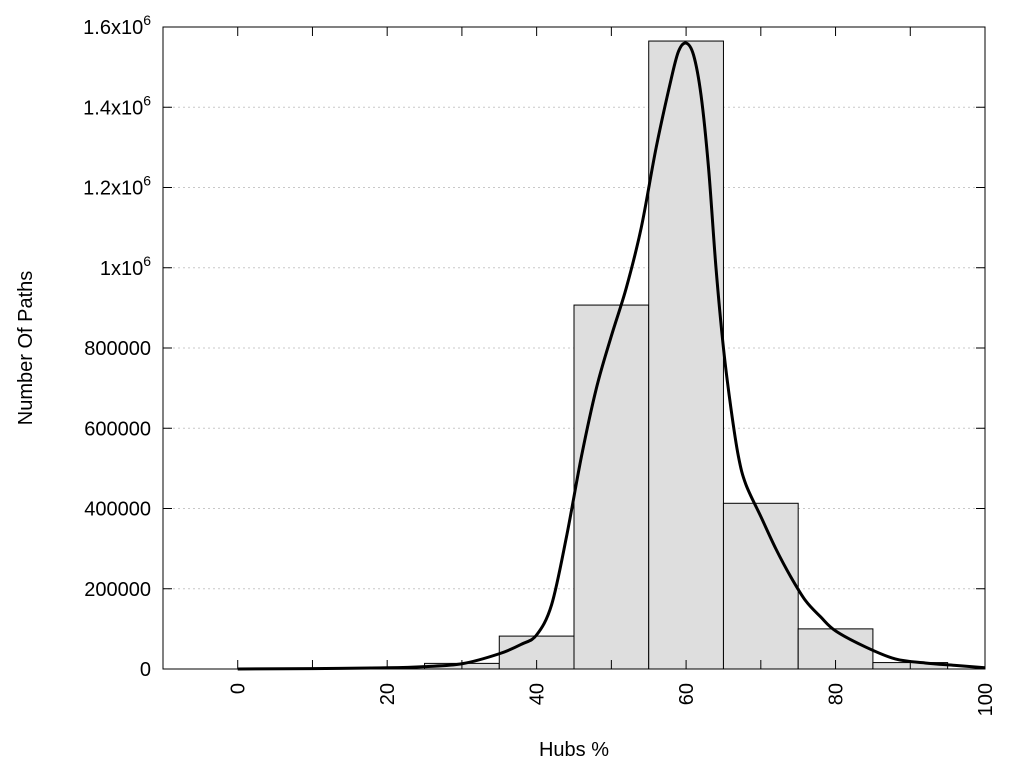 Image resolution: width=1024 pixels, height=768 pixels. I want to click on x-tick-label-80: 80, so click(837, 694).